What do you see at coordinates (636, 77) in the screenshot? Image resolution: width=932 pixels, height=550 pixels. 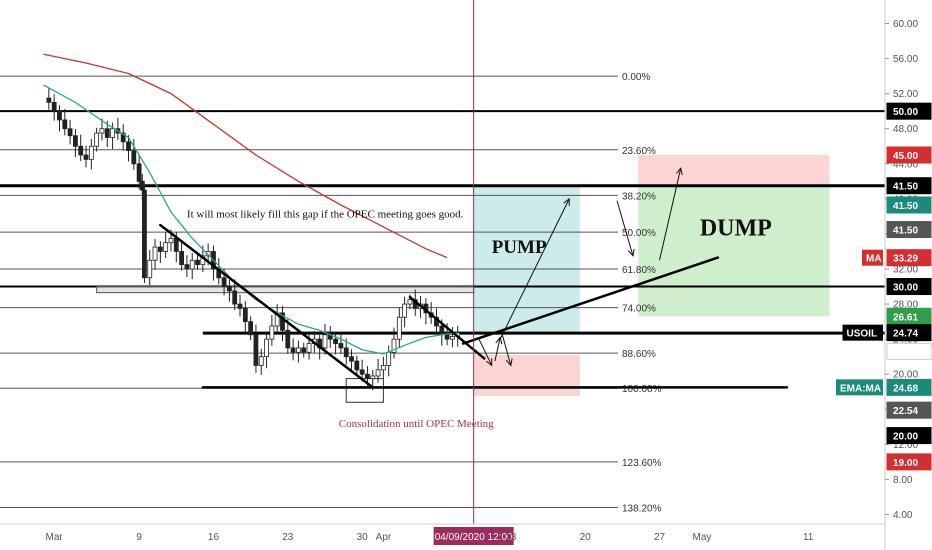 I see `fib-label-0: 0.00%` at bounding box center [636, 77].